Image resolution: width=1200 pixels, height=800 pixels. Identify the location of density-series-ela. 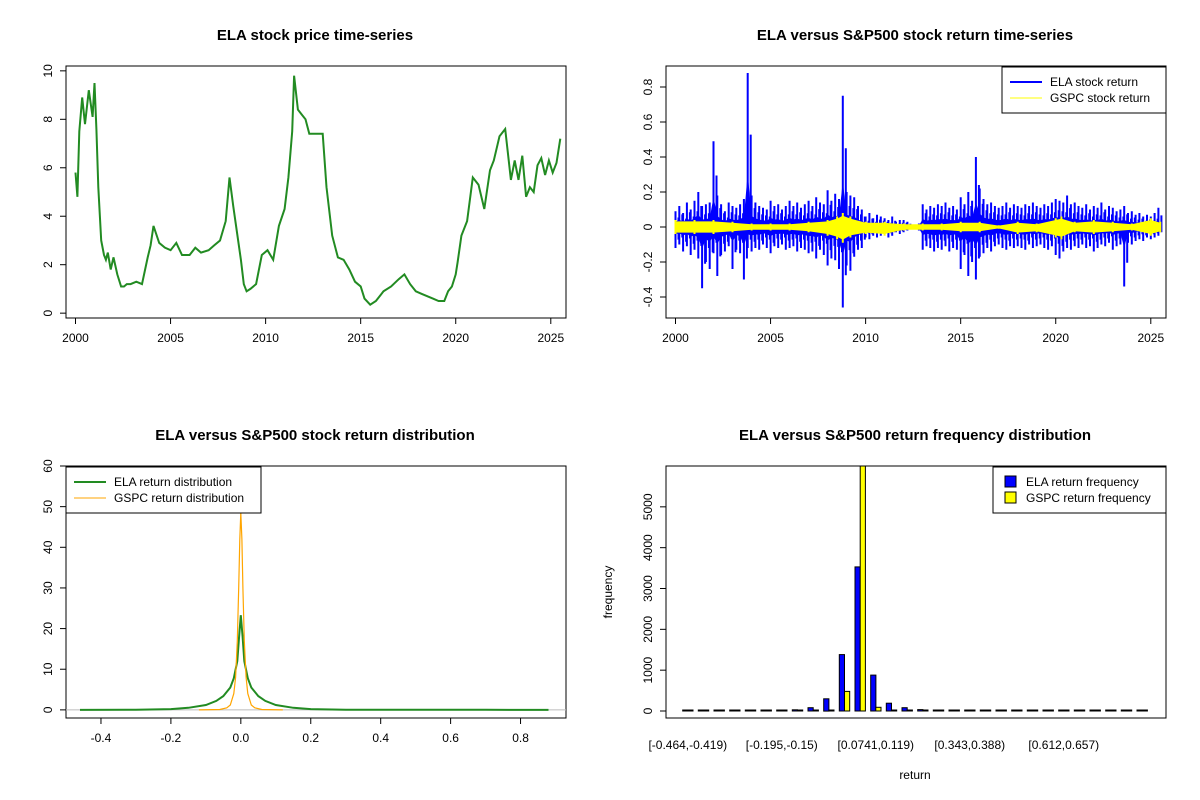
(314, 663).